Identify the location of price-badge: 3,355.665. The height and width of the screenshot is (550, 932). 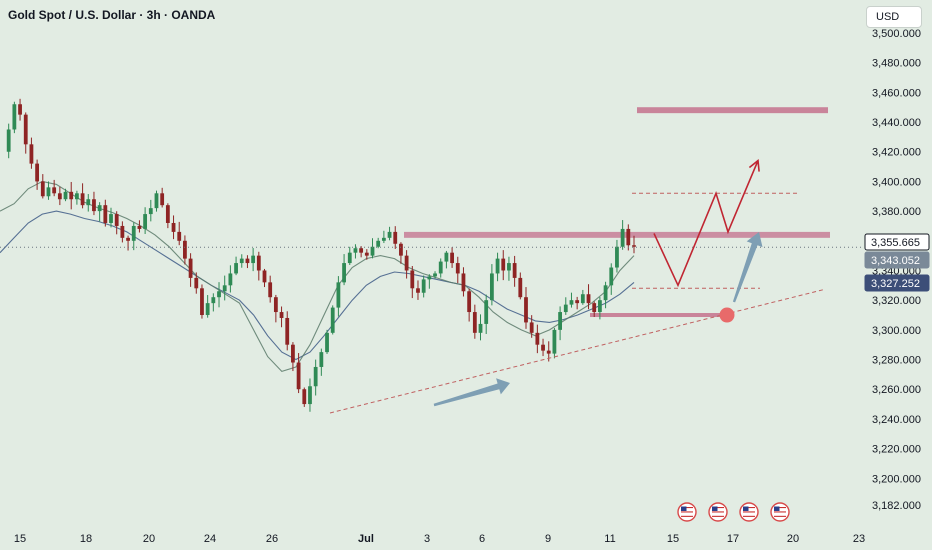
(897, 242).